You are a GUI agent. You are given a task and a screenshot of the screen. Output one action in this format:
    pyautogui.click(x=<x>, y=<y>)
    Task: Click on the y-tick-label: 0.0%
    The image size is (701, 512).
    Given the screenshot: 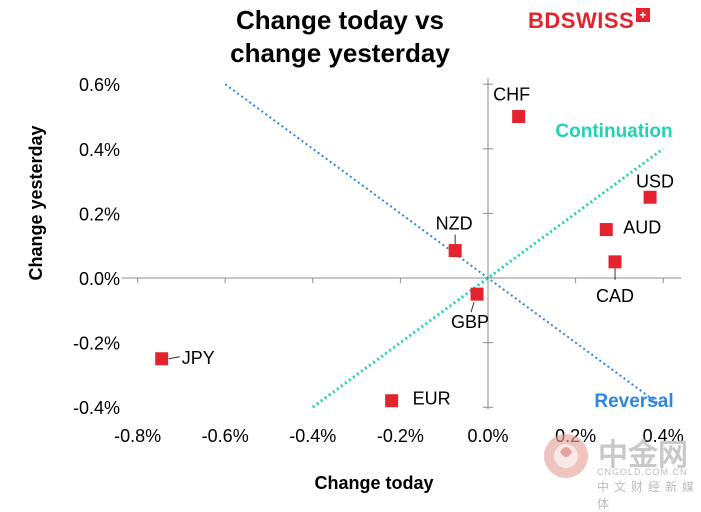 What is the action you would take?
    pyautogui.click(x=99, y=279)
    